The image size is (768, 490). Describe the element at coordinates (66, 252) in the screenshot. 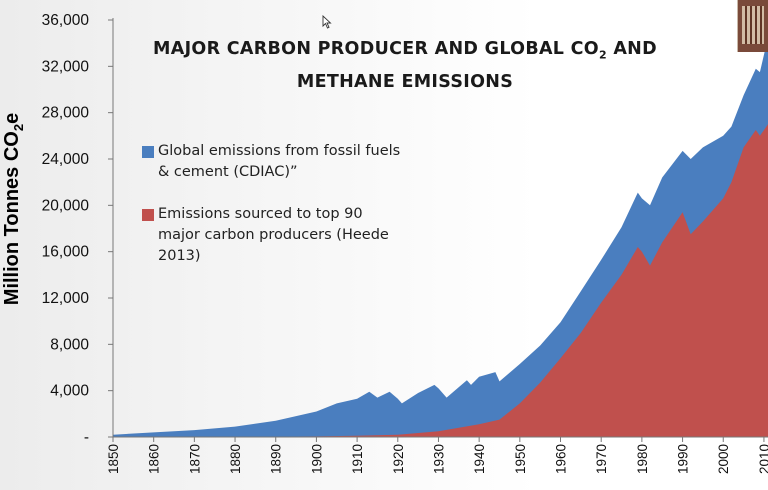

I see `y-tick-label: 16,000` at that location.